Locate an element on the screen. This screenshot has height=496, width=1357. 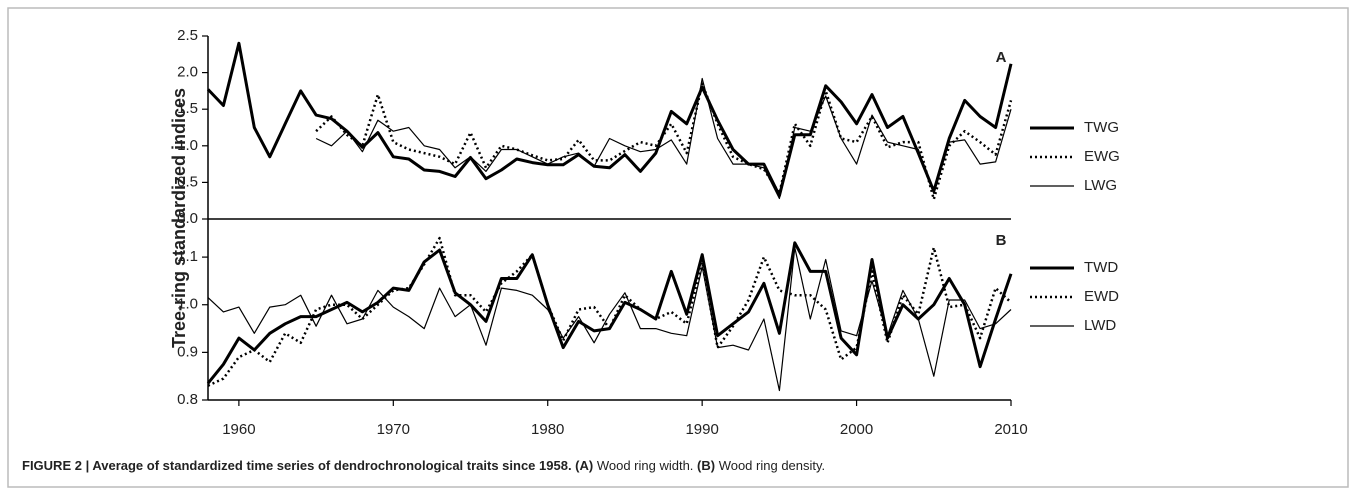
y-axis-label: Tree-ring standardized indices is located at coordinates (179, 218).